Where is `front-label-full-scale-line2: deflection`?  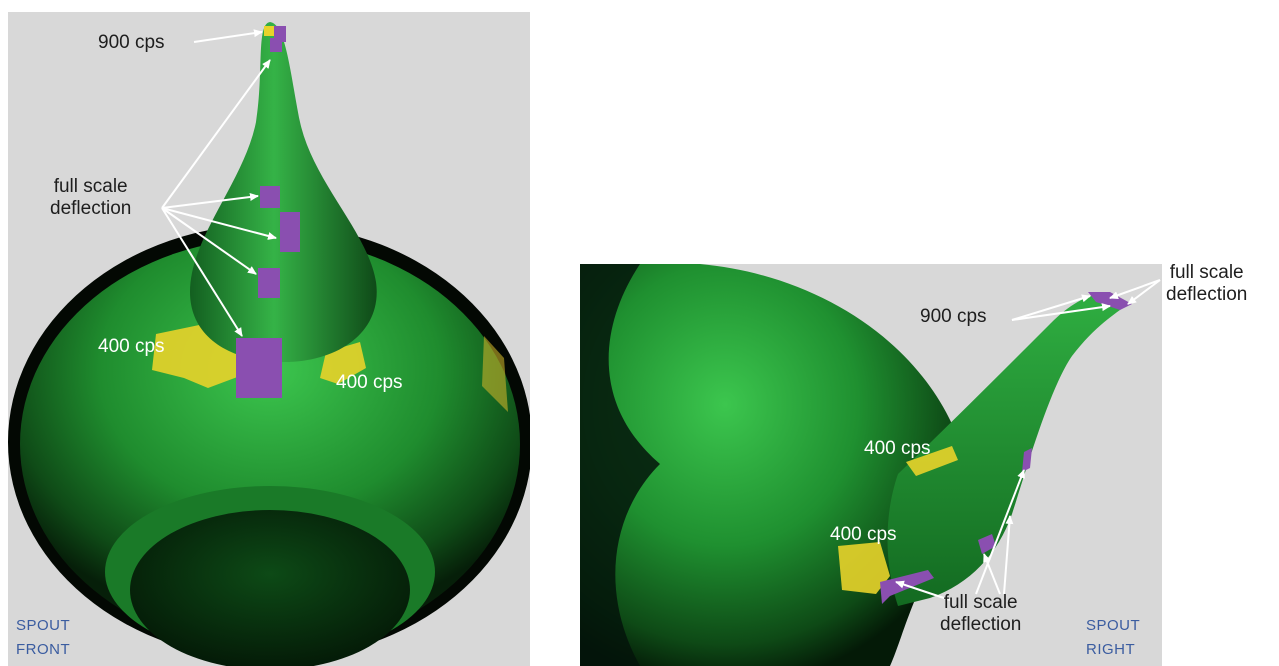
front-label-full-scale-line2: deflection is located at coordinates (91, 208).